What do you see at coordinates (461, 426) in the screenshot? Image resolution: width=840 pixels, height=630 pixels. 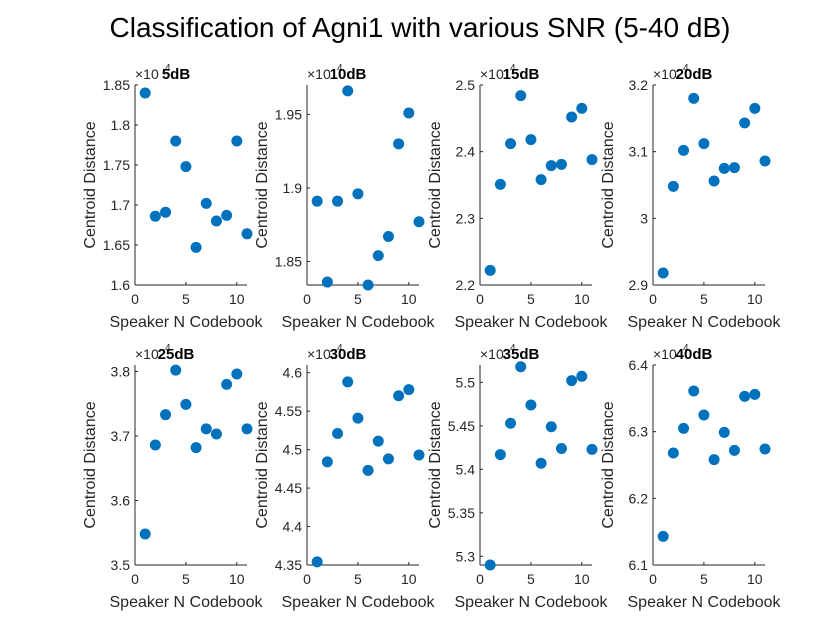 I see `y-tick-label: 5.45` at bounding box center [461, 426].